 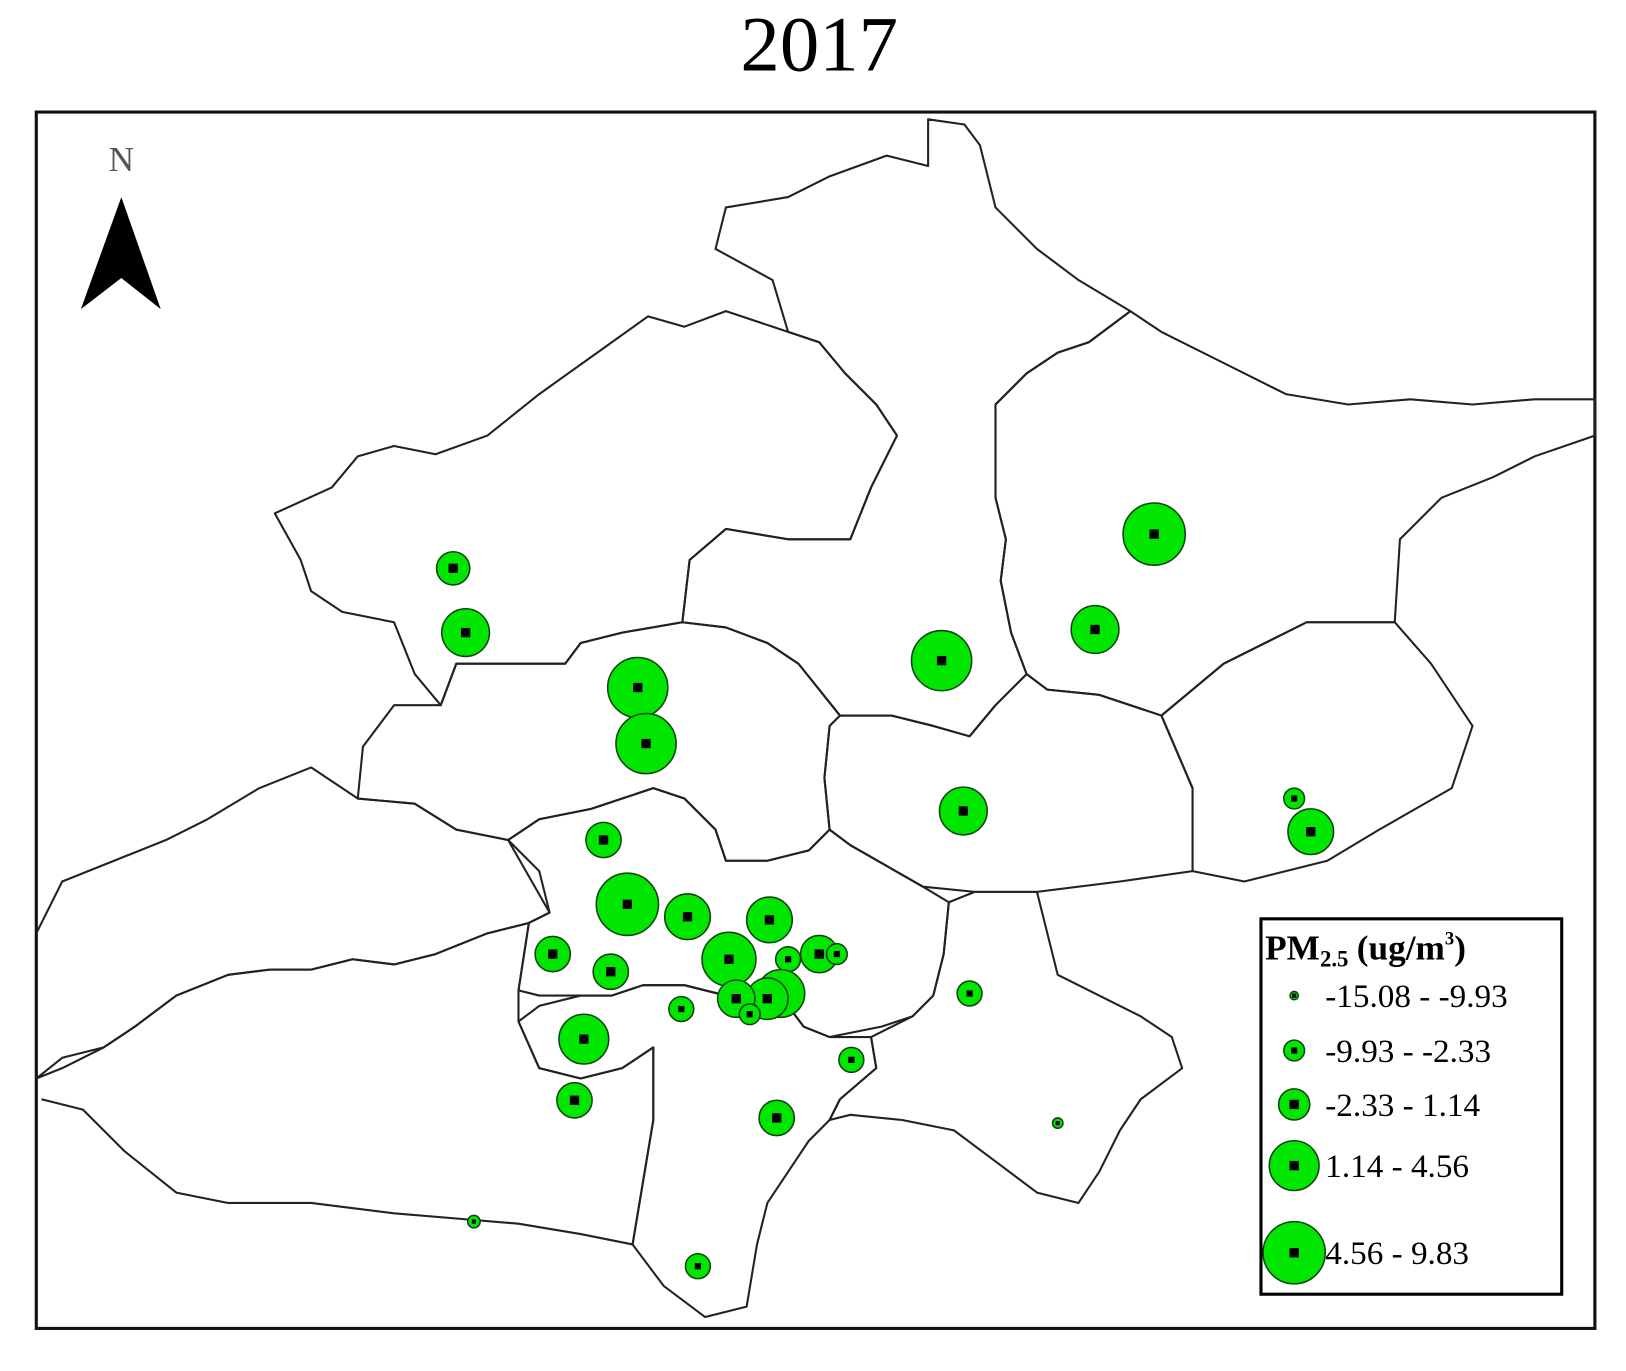 What do you see at coordinates (1416, 996) in the screenshot?
I see `legend-item-label: -15.08 - -9.93` at bounding box center [1416, 996].